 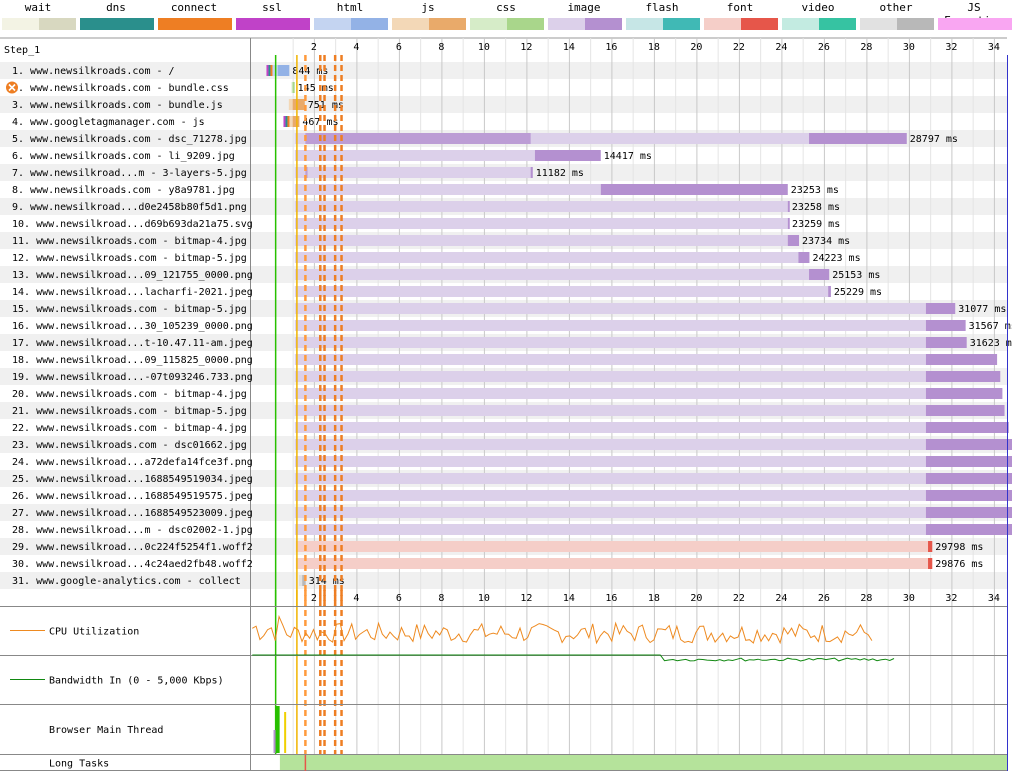 I want to click on request-label: 4. www.googletagmanager.com - js, so click(x=108, y=122).